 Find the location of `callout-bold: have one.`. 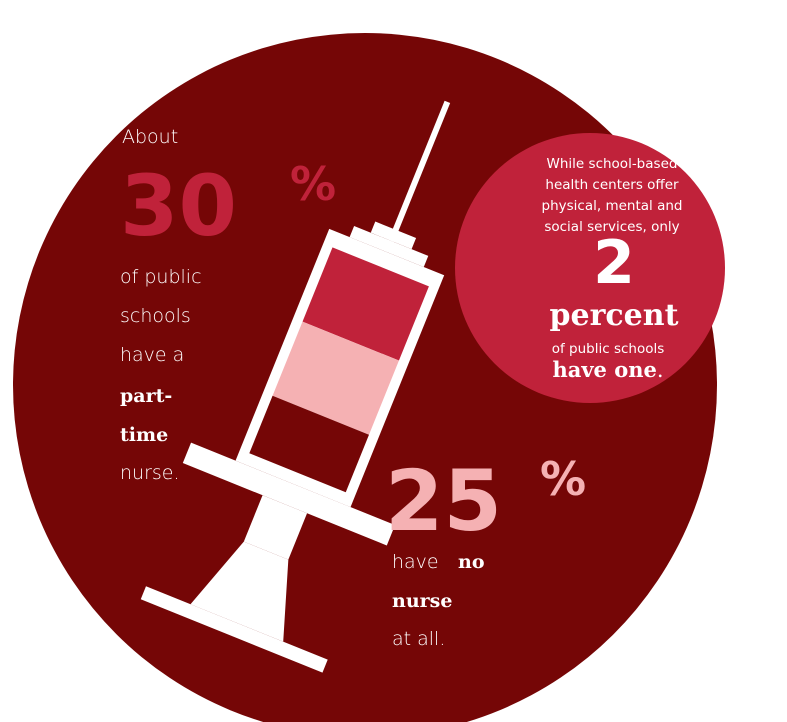

callout-bold: have one. is located at coordinates (607, 369).